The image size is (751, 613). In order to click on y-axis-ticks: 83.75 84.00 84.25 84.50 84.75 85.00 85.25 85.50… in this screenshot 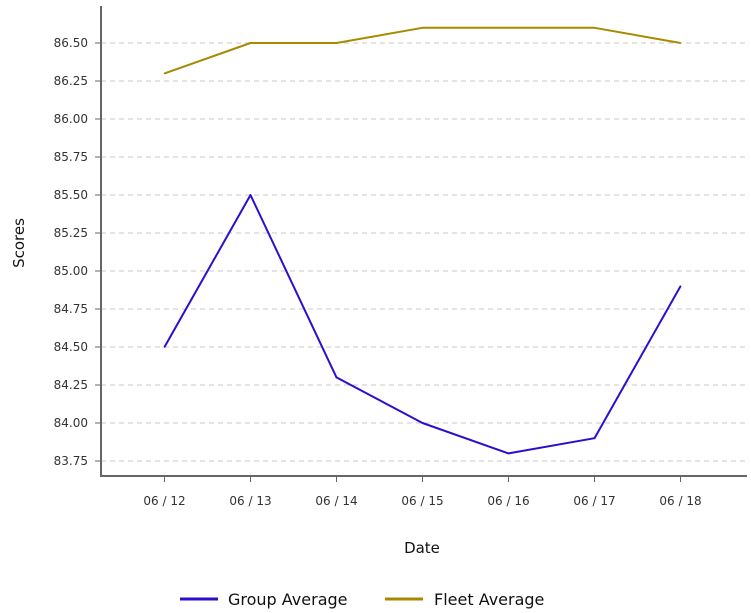, I will do `click(77, 252)`.